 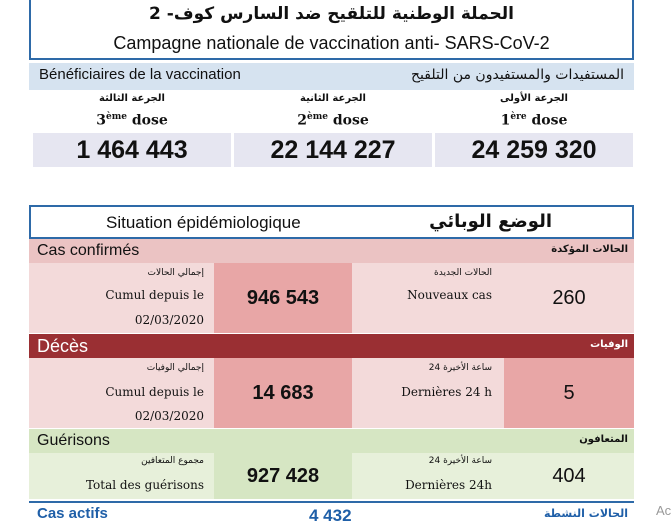 What do you see at coordinates (203, 222) in the screenshot?
I see `epi-title-fr: Situation épidémiologique` at bounding box center [203, 222].